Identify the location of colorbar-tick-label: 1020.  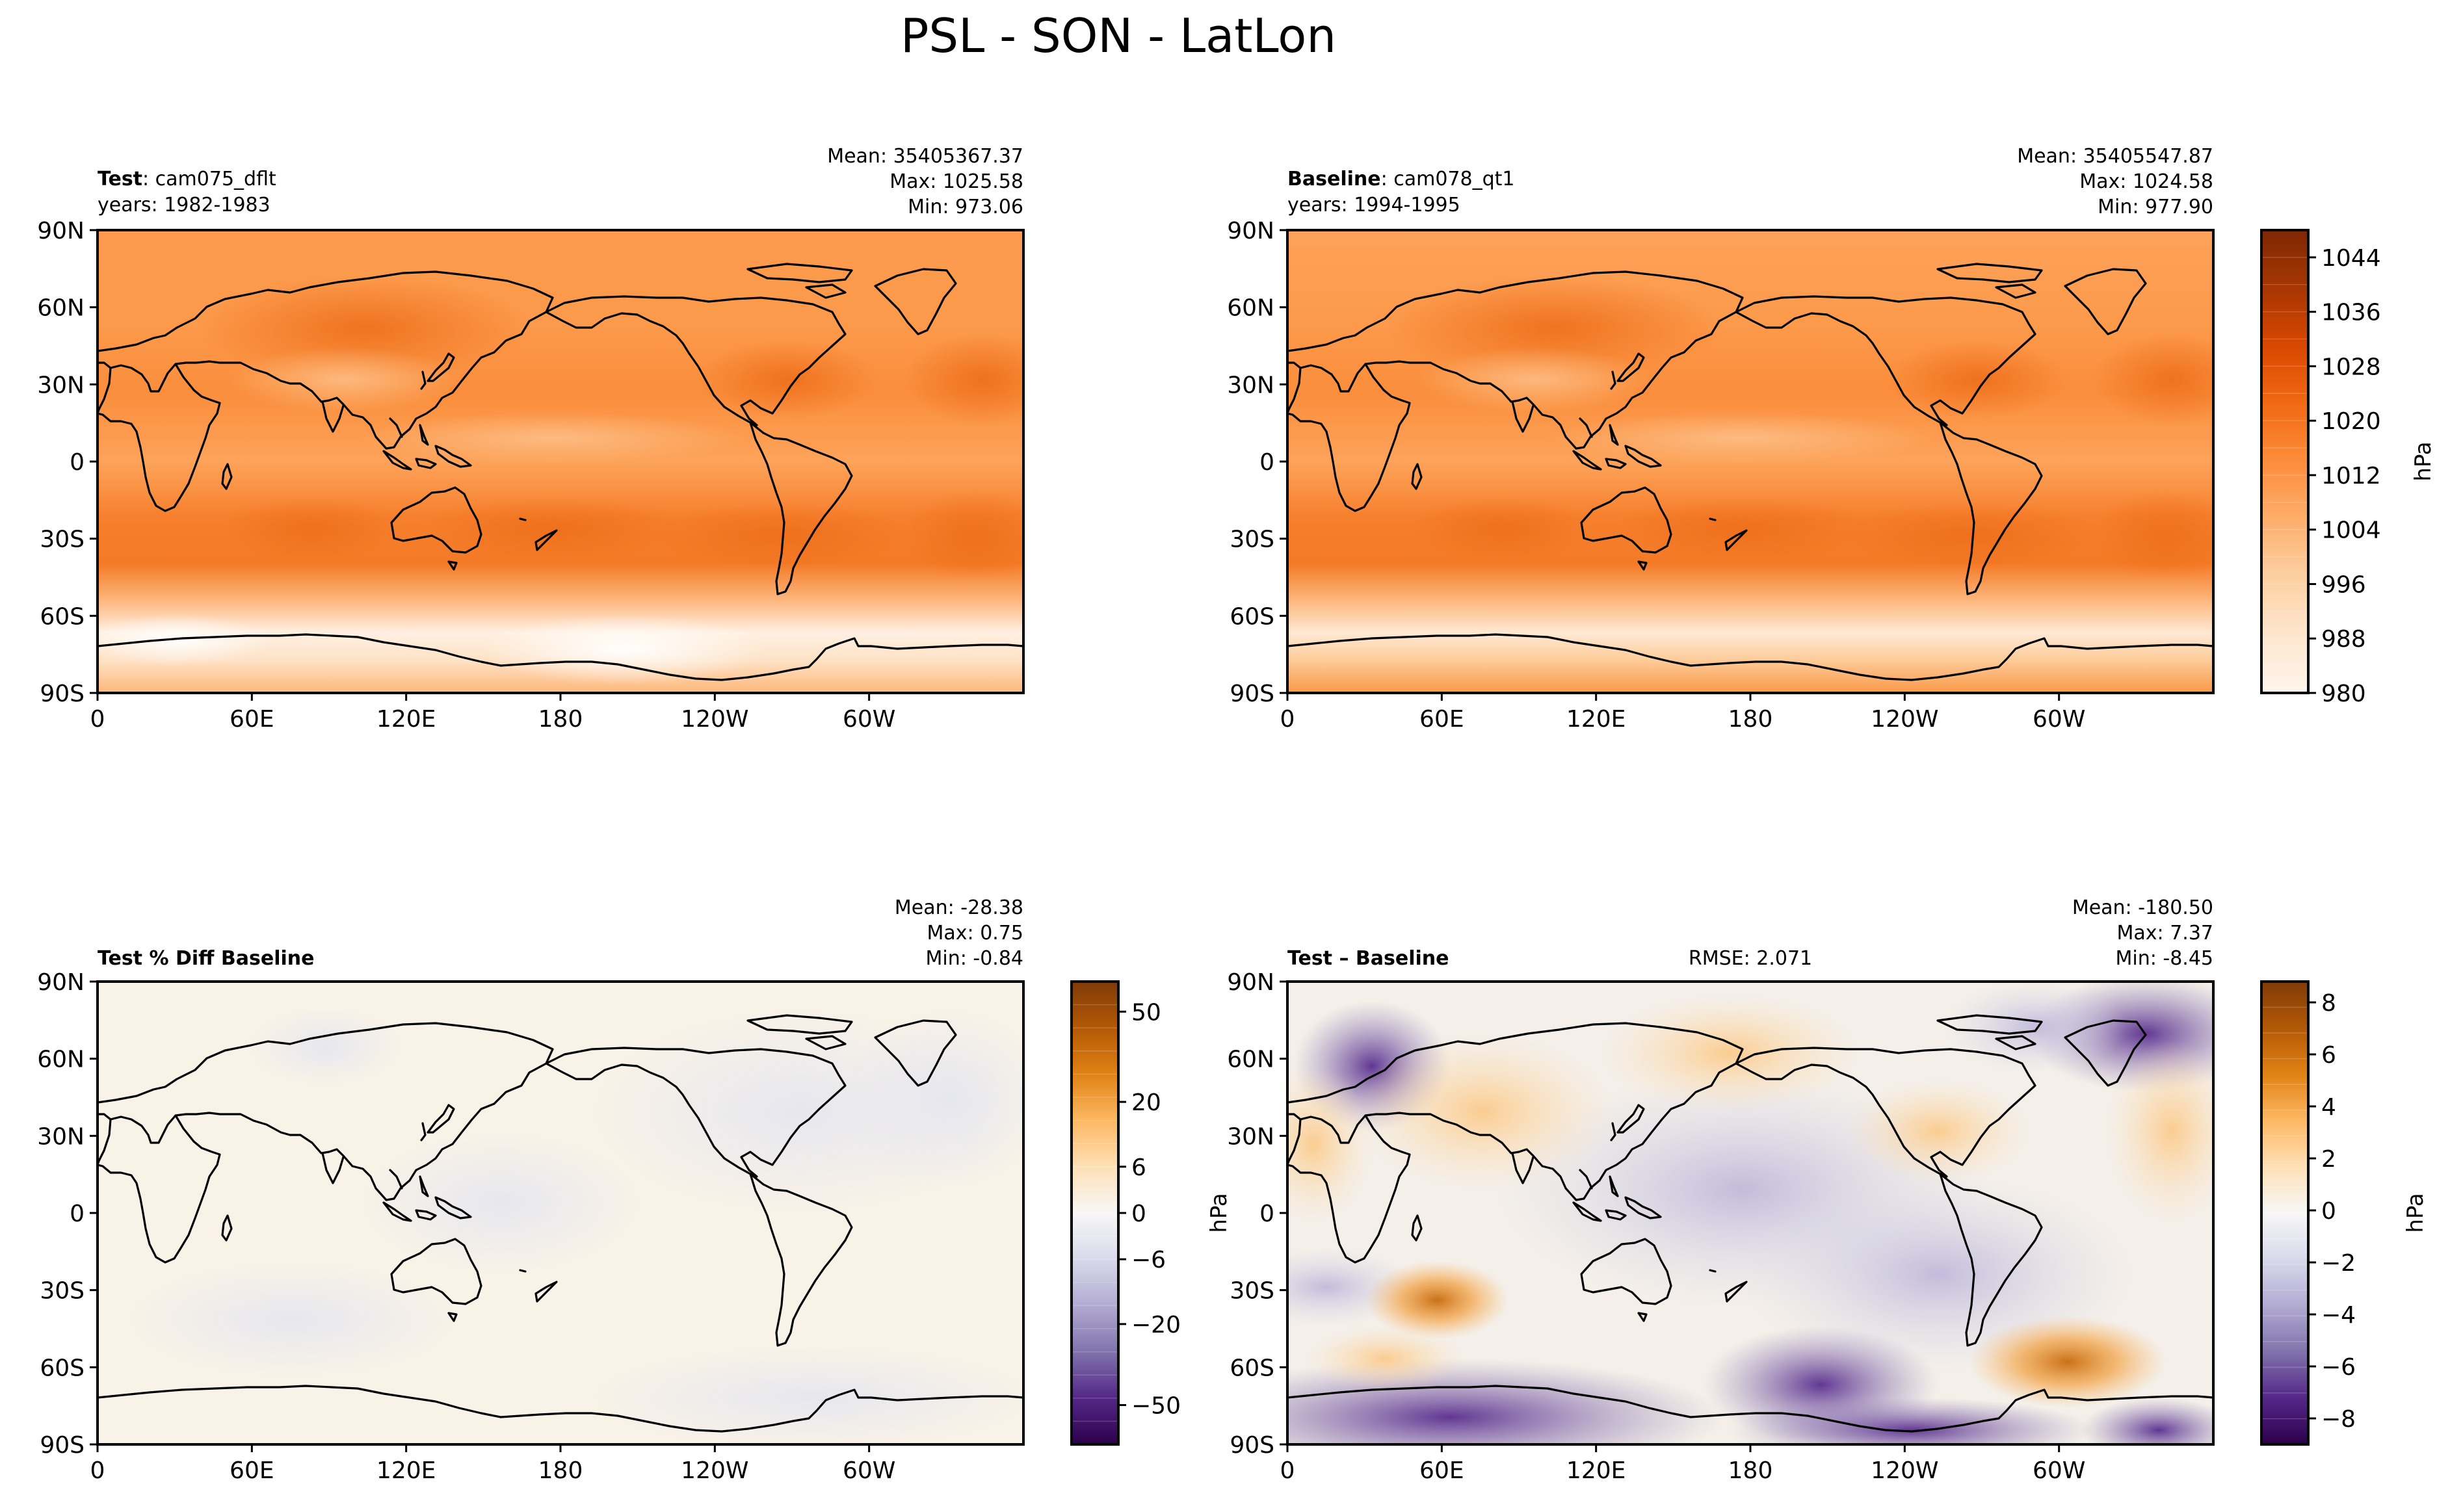
(2351, 422).